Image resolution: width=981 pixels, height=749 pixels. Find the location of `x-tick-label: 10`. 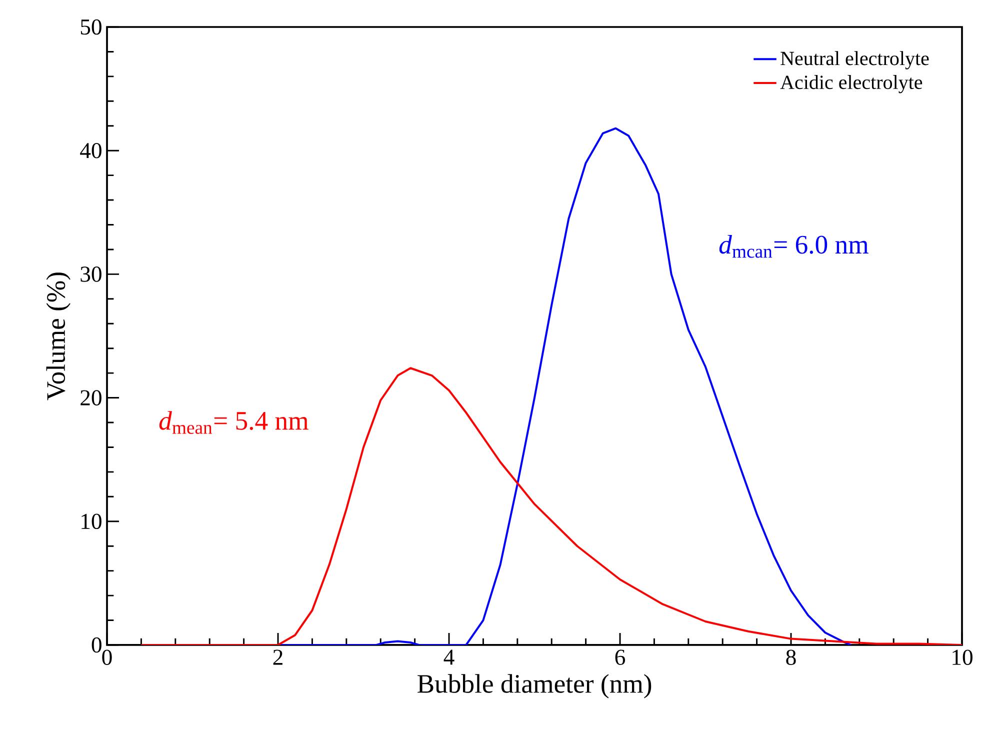

x-tick-label: 10 is located at coordinates (962, 657).